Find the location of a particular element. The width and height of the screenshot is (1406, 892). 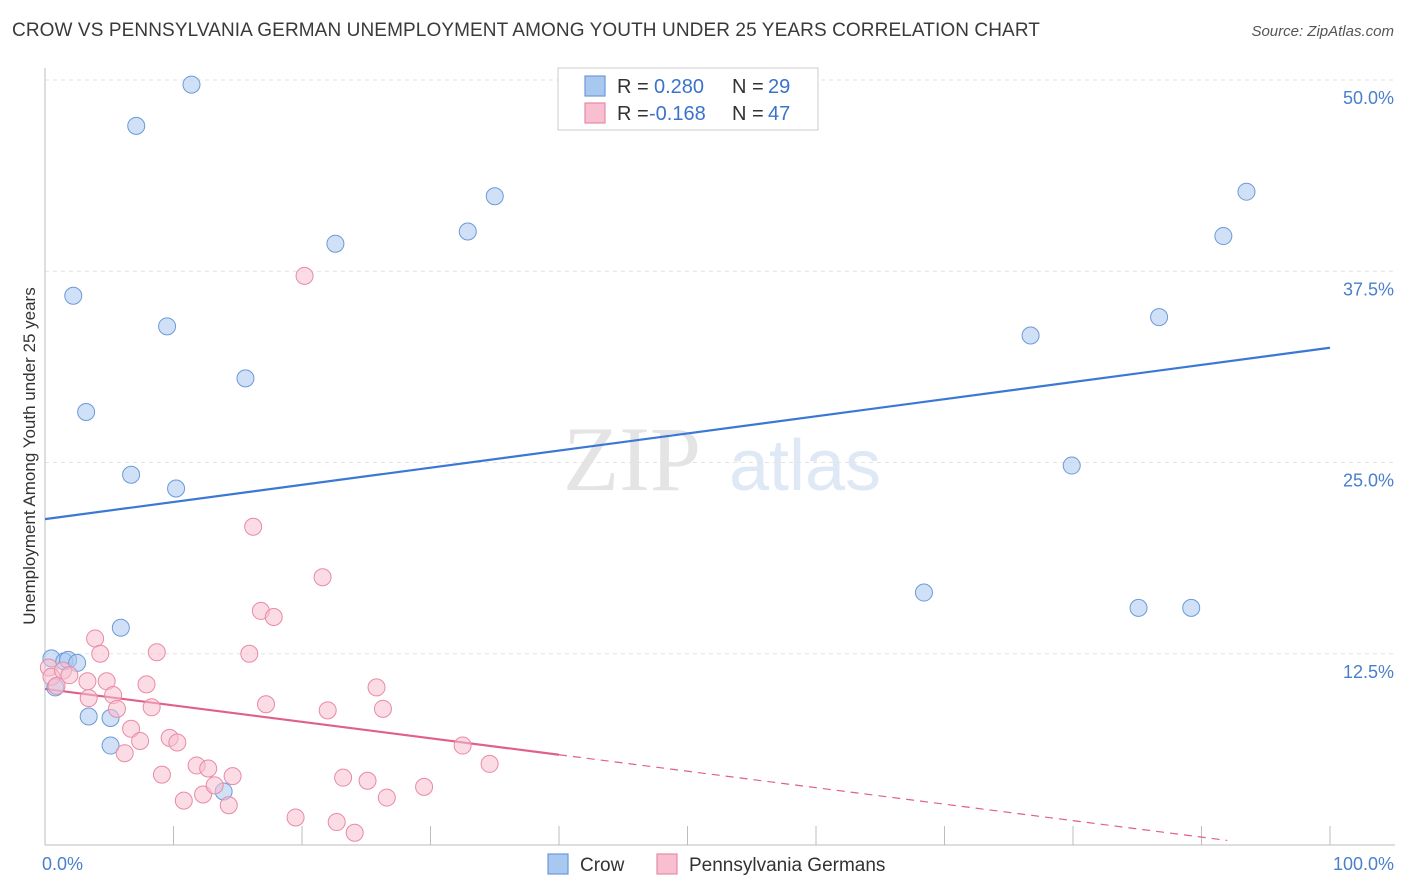

legend-swatch-pa-germans is located at coordinates (595, 113).